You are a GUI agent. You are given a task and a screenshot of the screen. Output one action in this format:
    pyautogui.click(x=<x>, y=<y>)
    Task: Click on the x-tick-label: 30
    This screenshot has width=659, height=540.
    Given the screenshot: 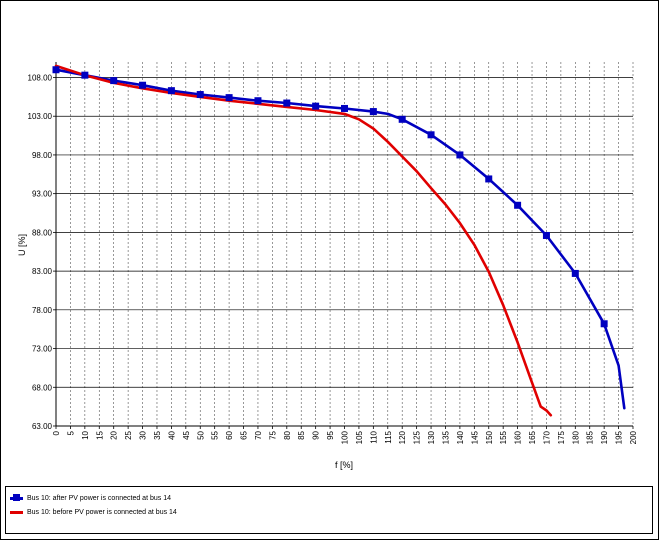 What is the action you would take?
    pyautogui.click(x=143, y=434)
    